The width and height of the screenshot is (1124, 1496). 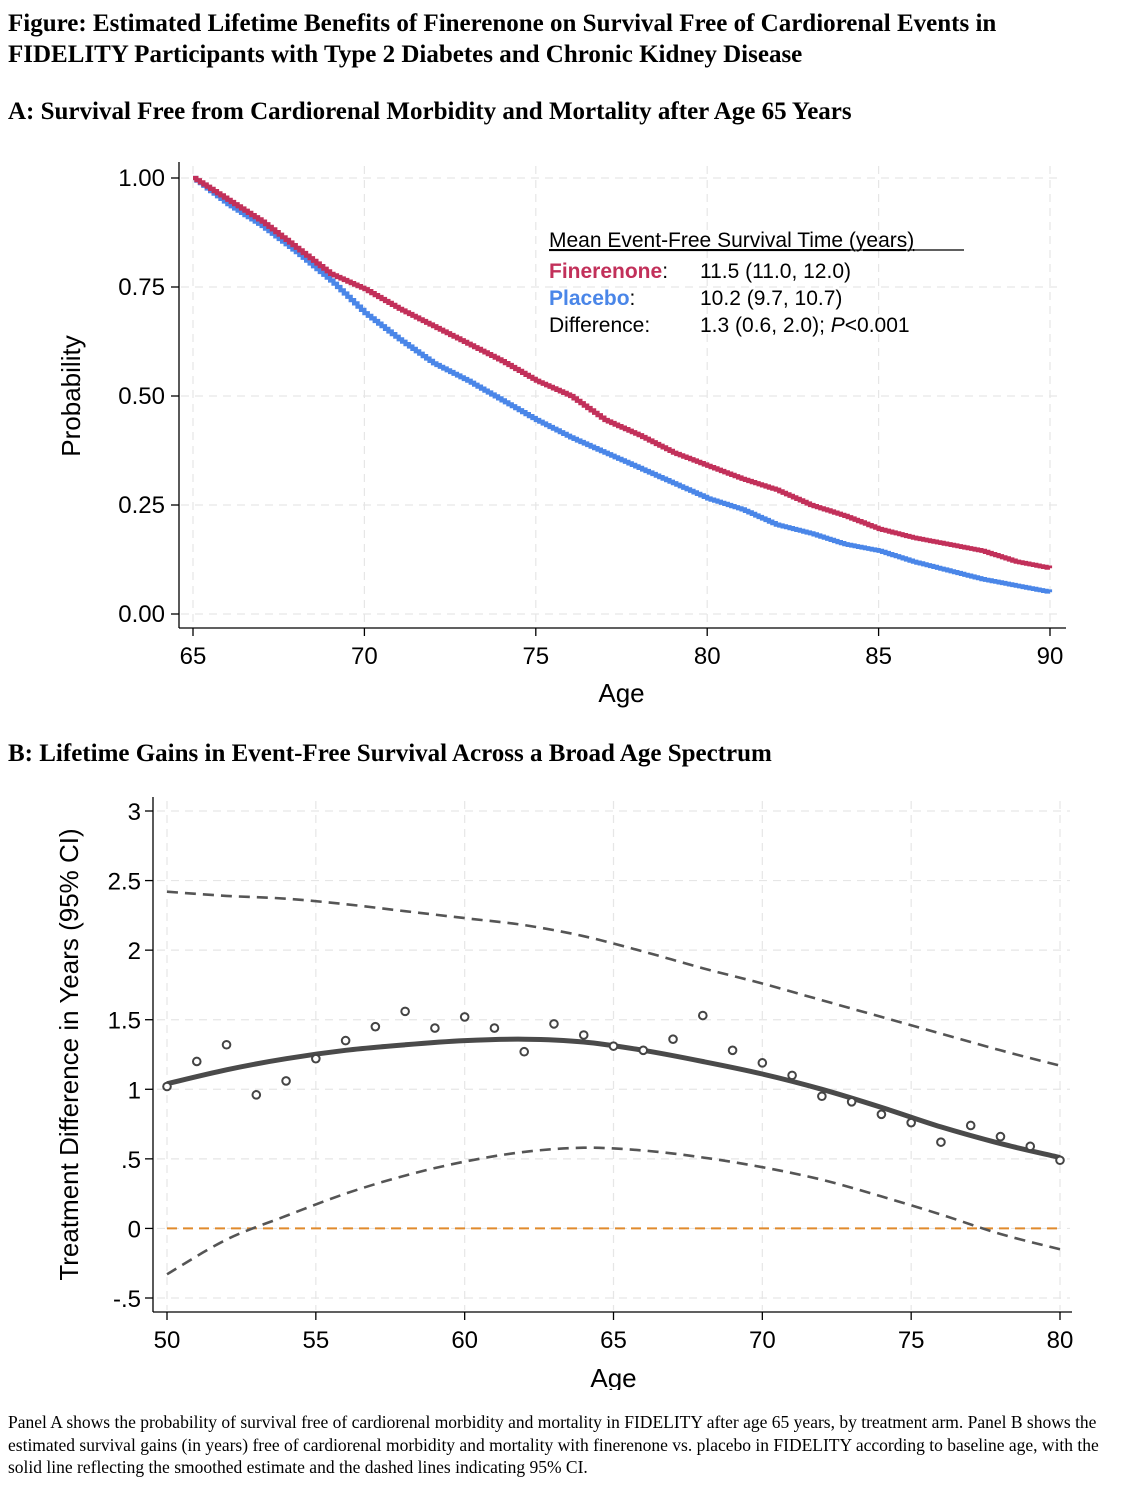 What do you see at coordinates (315, 1340) in the screenshot?
I see `x-tick-label: 55` at bounding box center [315, 1340].